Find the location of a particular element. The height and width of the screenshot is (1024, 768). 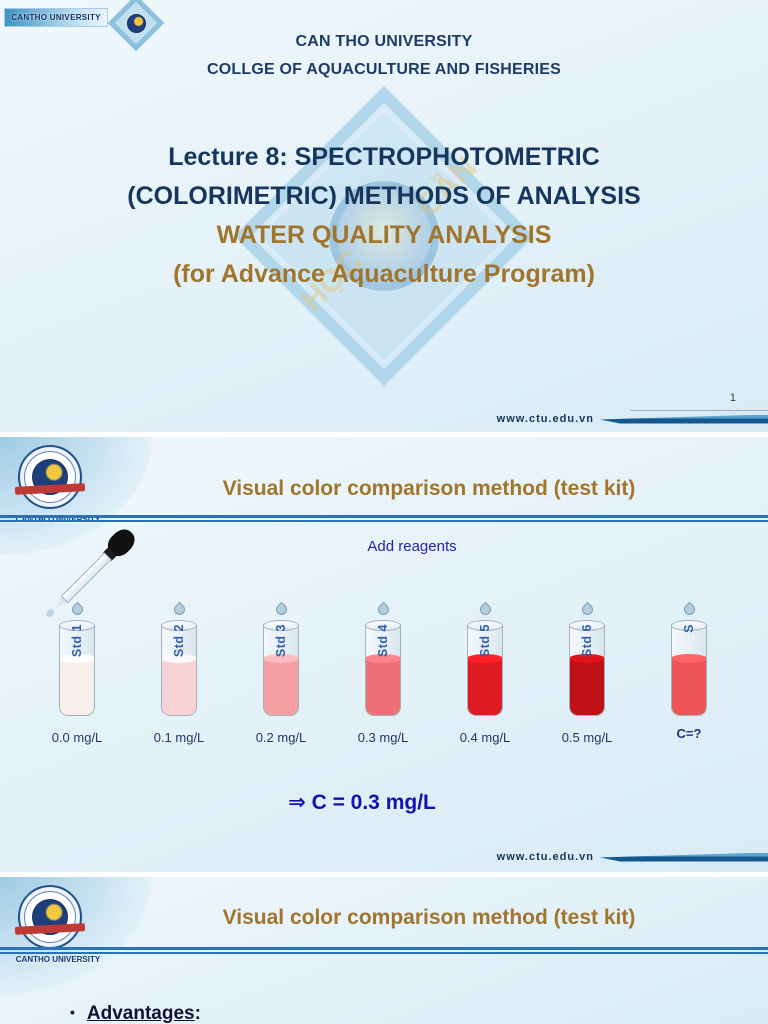

test-tube-std2: Std 2 0.1 mg/L is located at coordinates (179, 673).